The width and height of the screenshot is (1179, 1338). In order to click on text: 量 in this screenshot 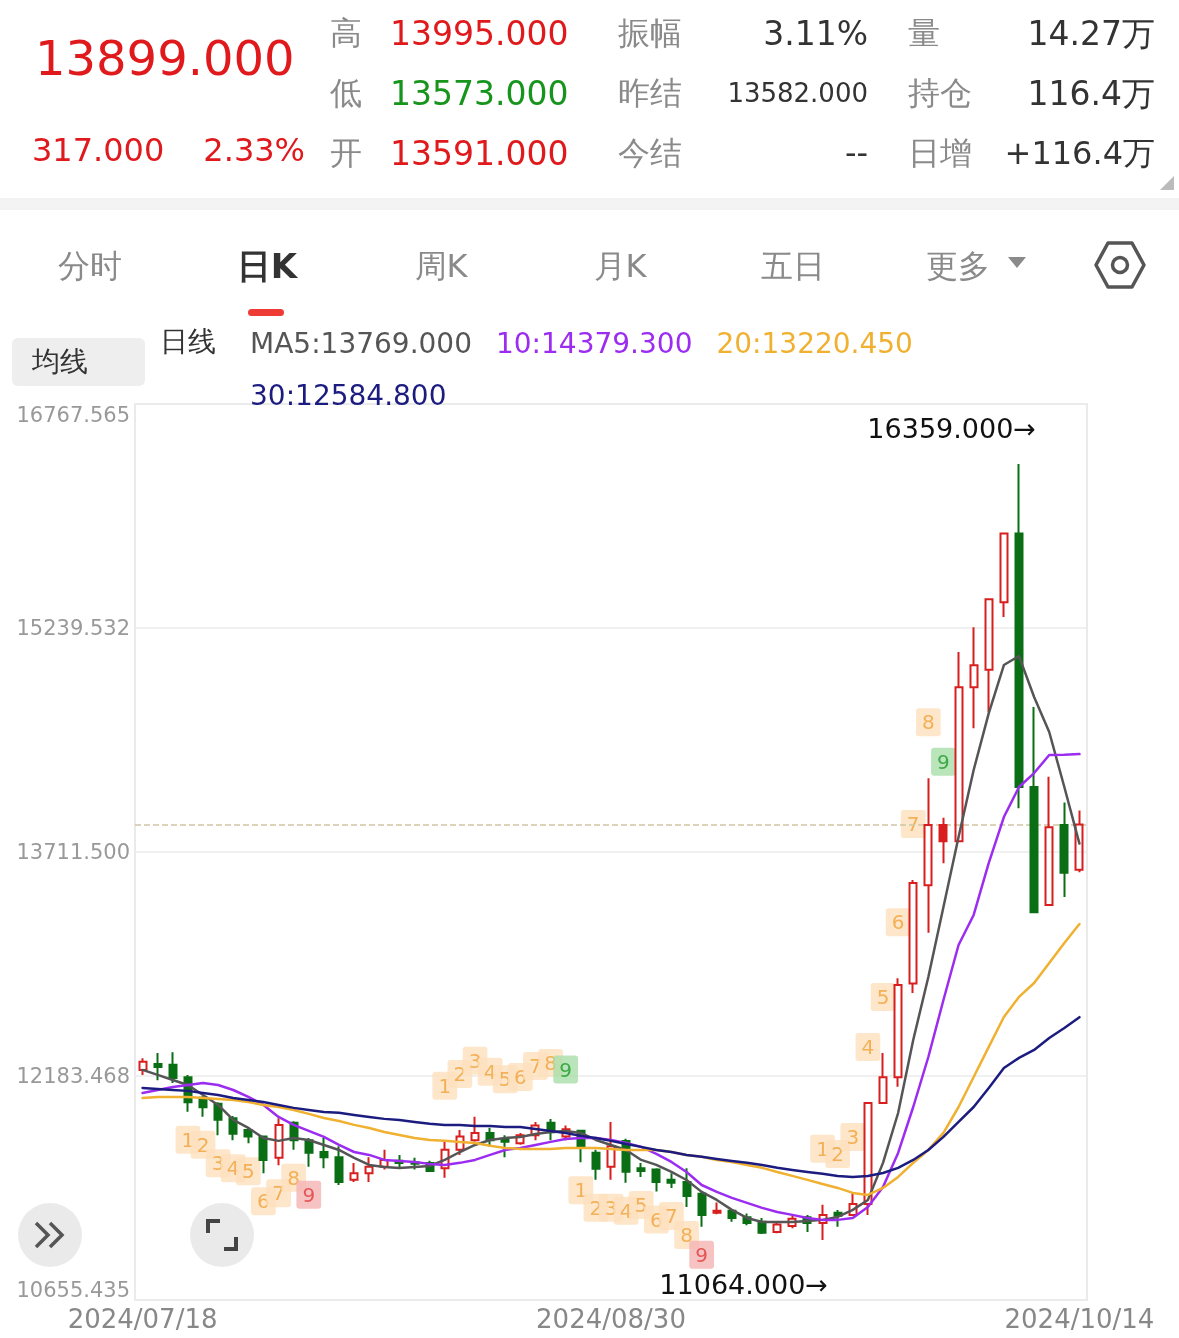, I will do `click(924, 33)`.